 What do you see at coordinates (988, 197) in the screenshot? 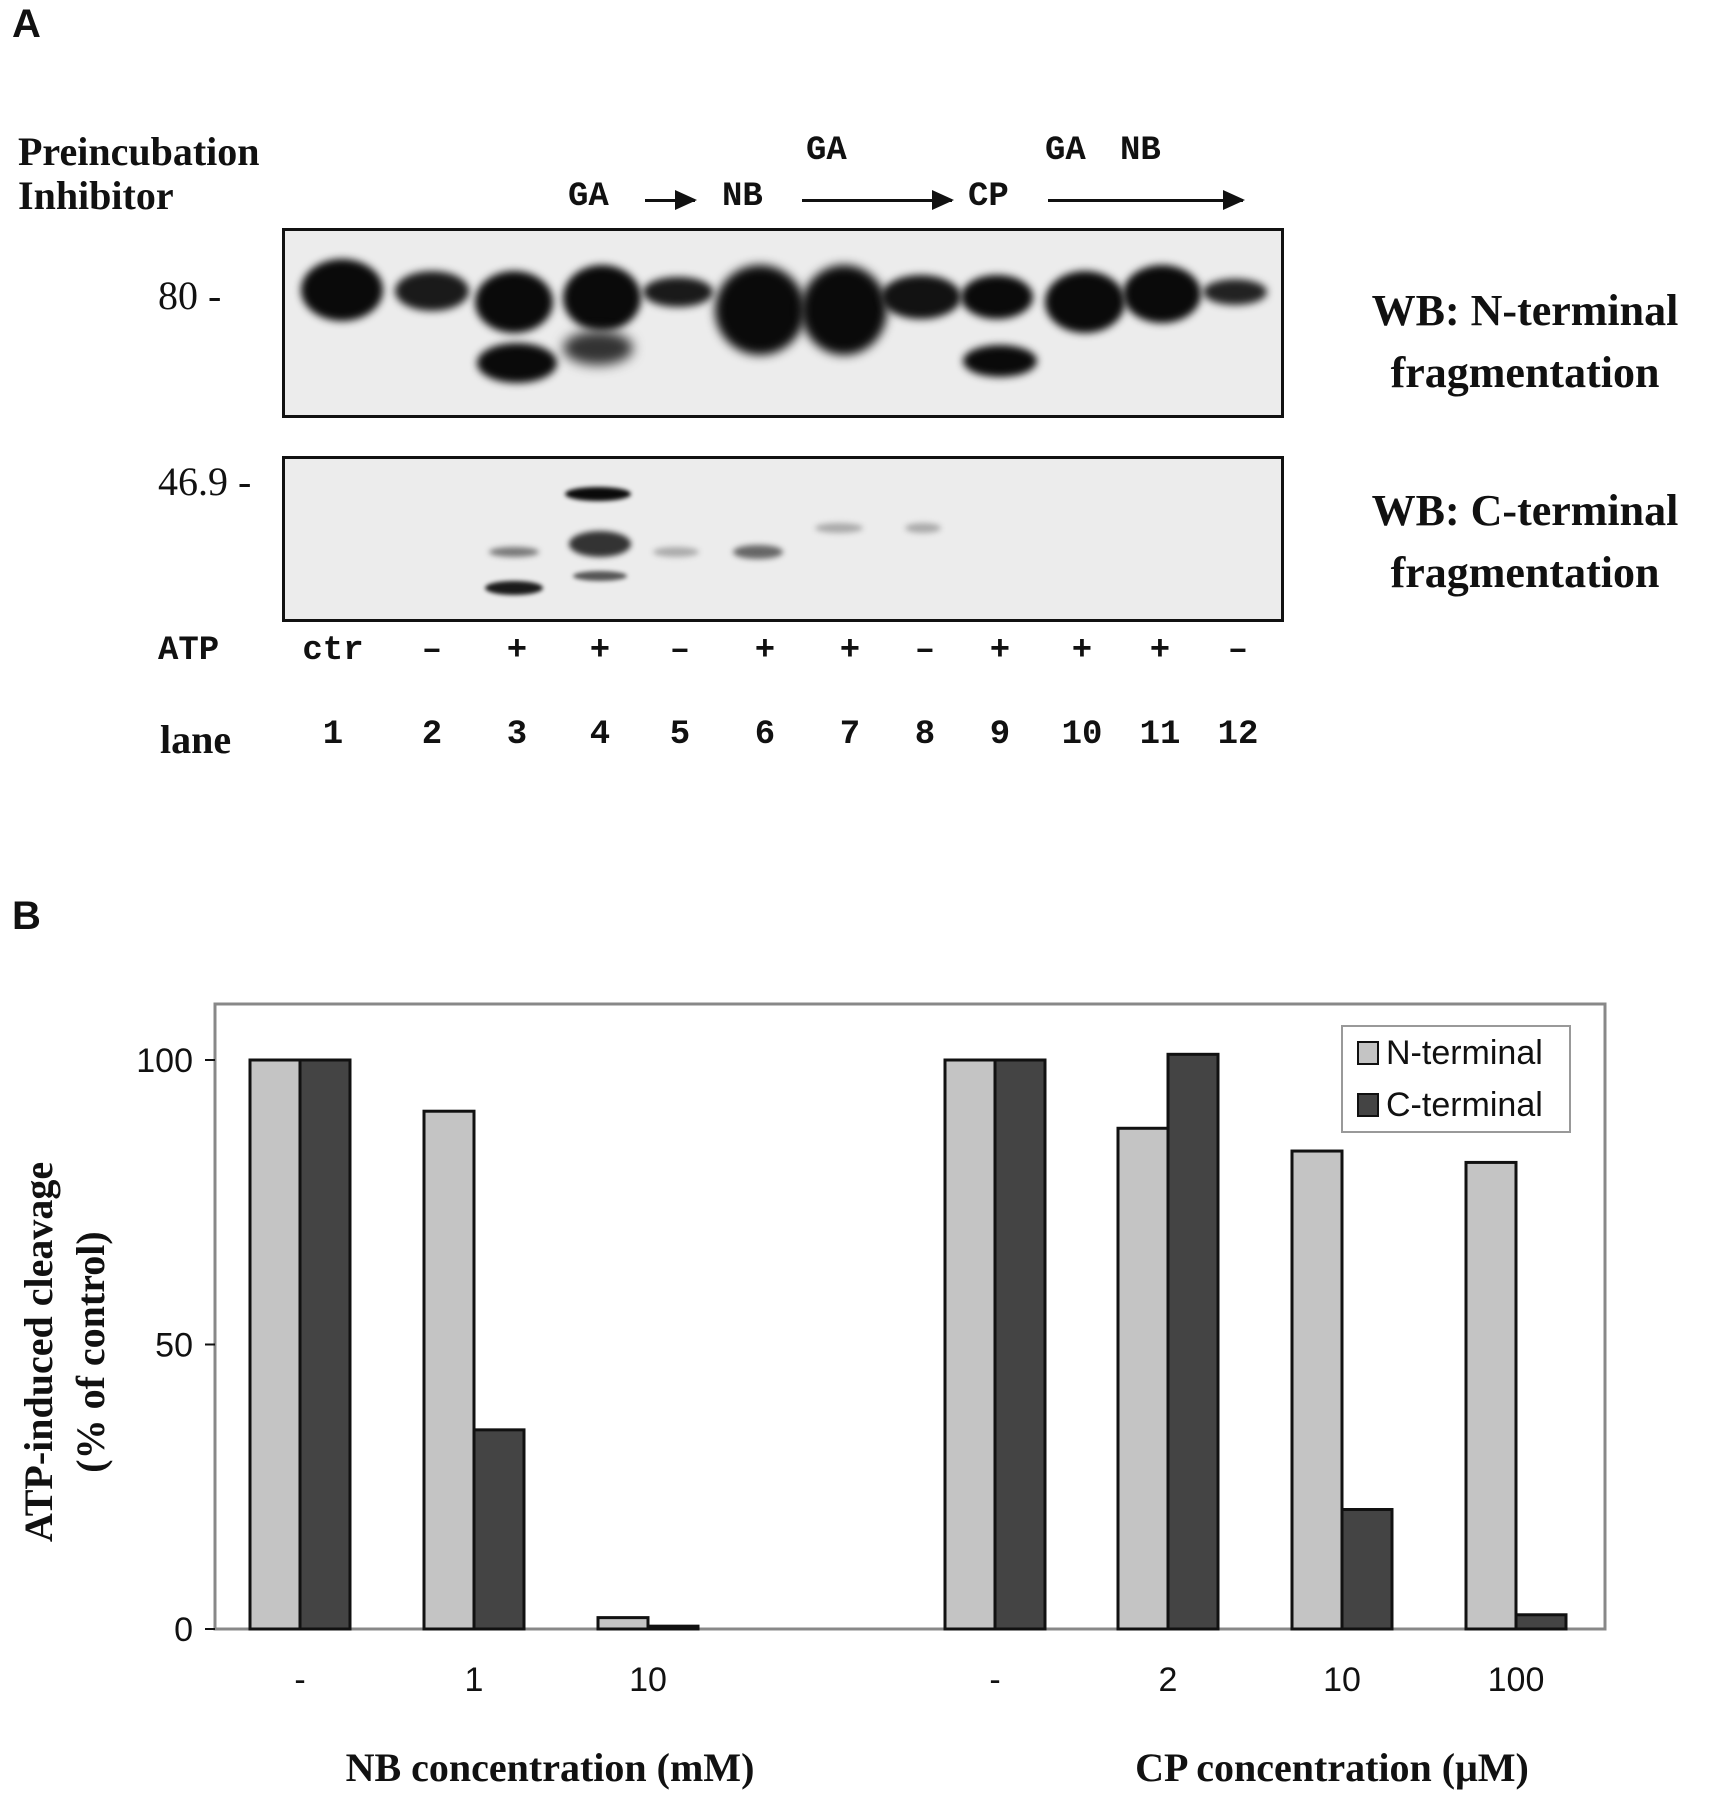
I see `inhibitor-cp: CP` at bounding box center [988, 197].